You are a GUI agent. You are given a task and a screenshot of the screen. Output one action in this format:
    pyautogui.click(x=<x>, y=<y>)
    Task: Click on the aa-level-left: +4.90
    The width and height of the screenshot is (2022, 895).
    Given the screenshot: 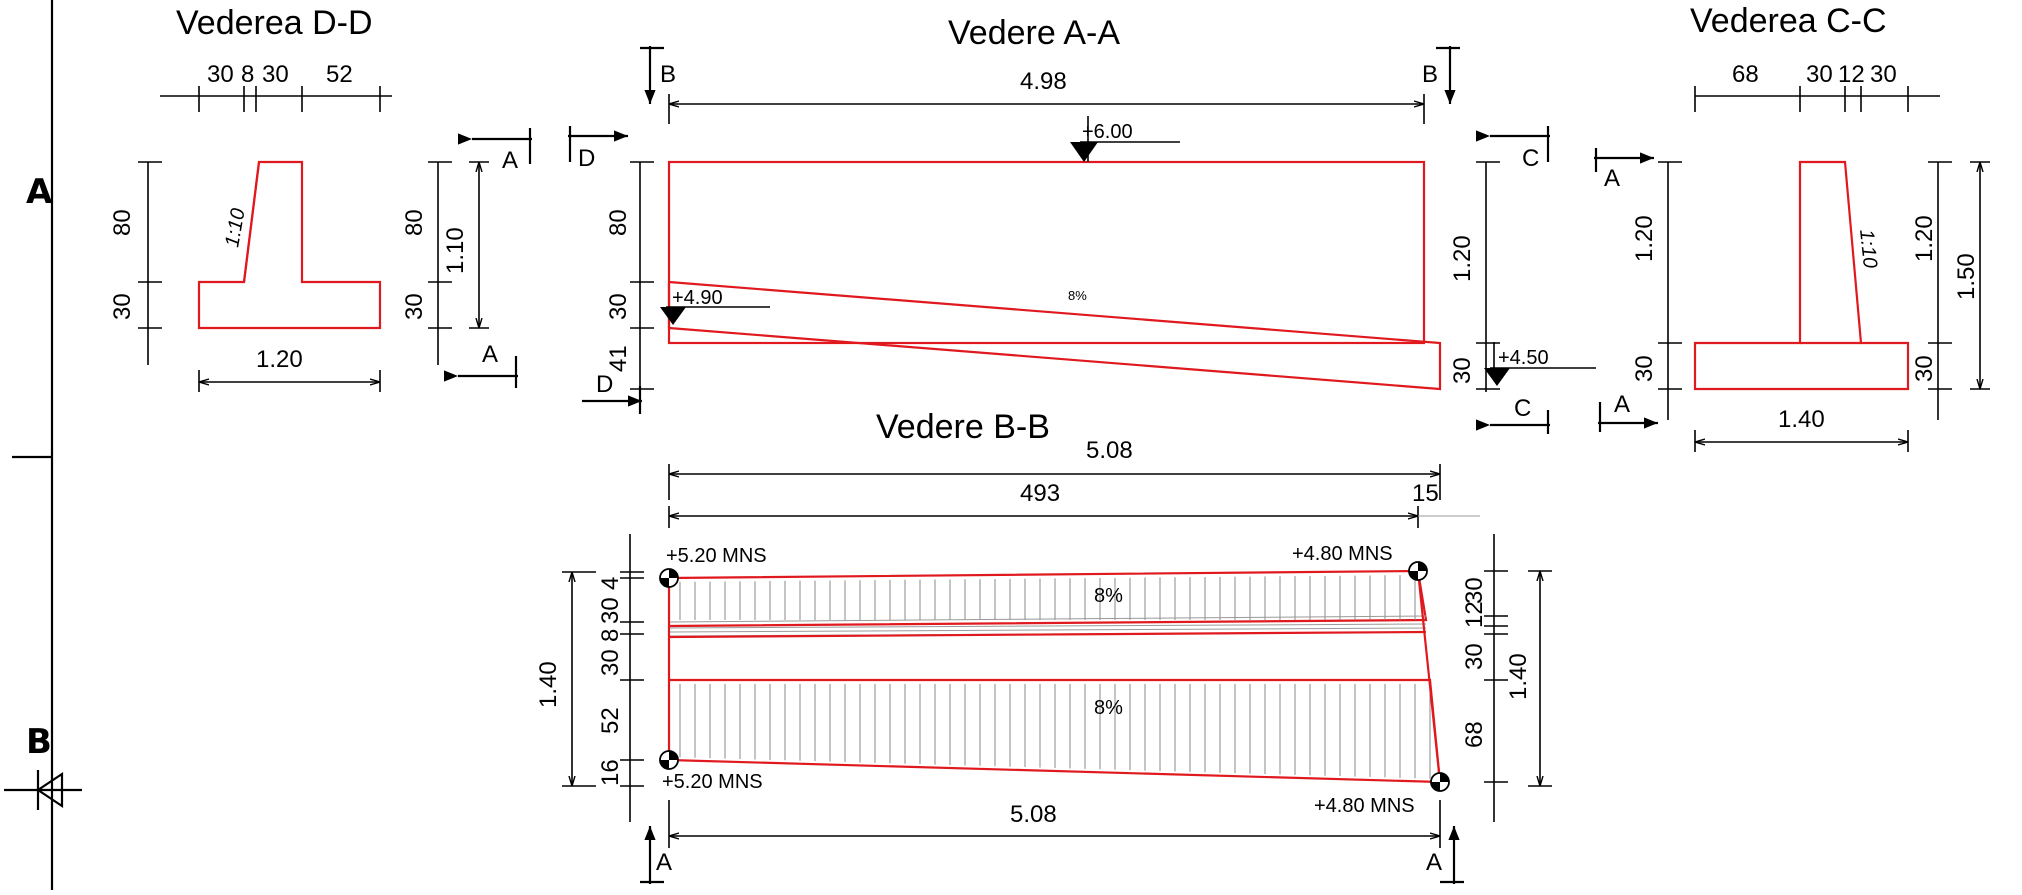 What is the action you would take?
    pyautogui.click(x=697, y=298)
    